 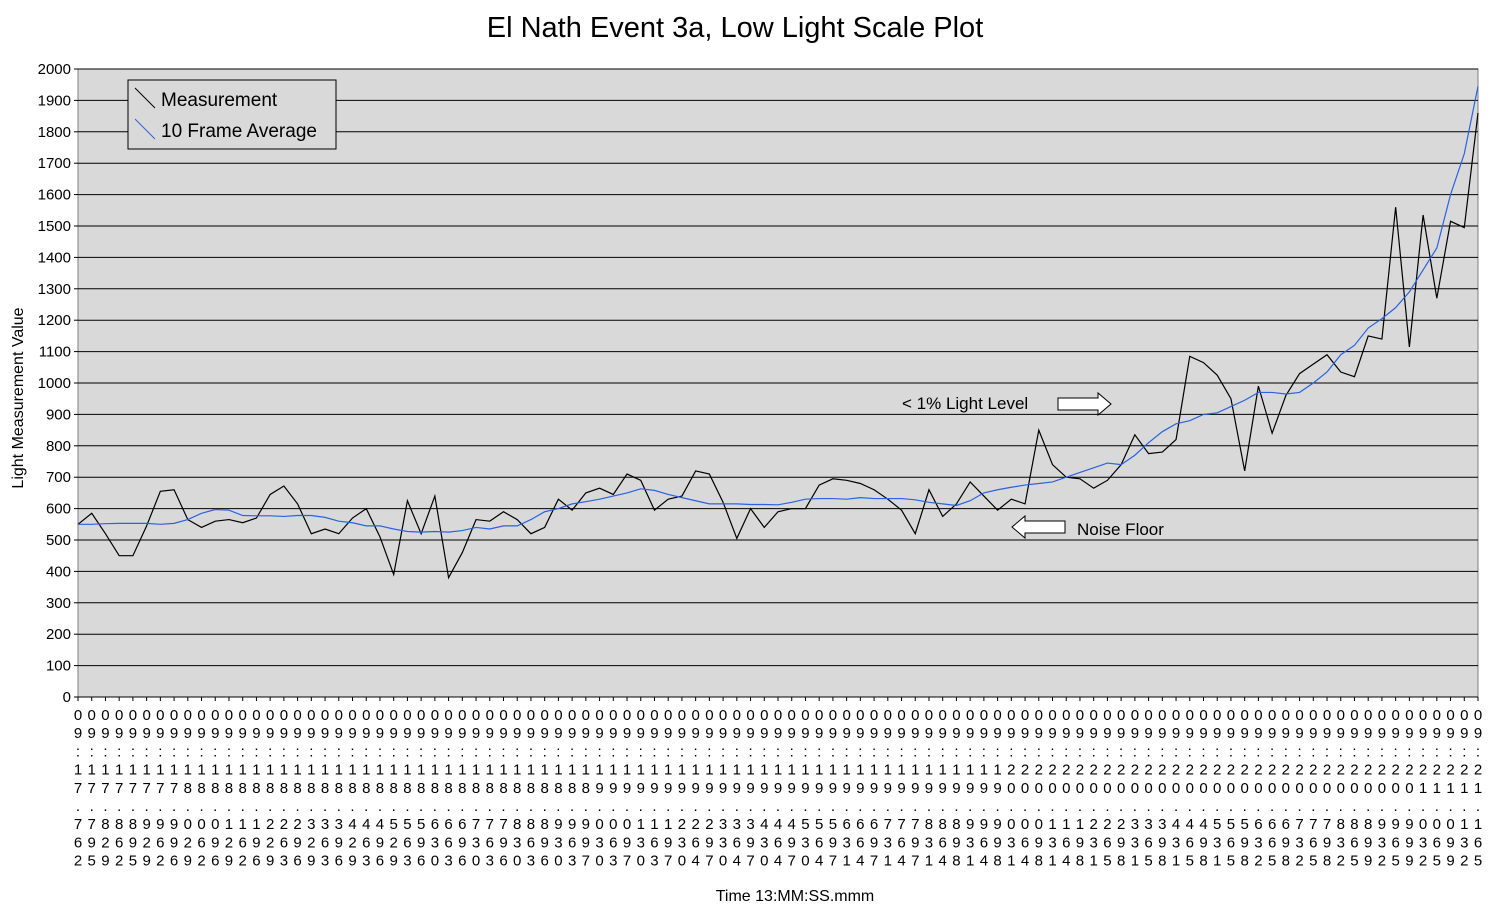 What do you see at coordinates (58, 414) in the screenshot?
I see `y-tick-label: 900` at bounding box center [58, 414].